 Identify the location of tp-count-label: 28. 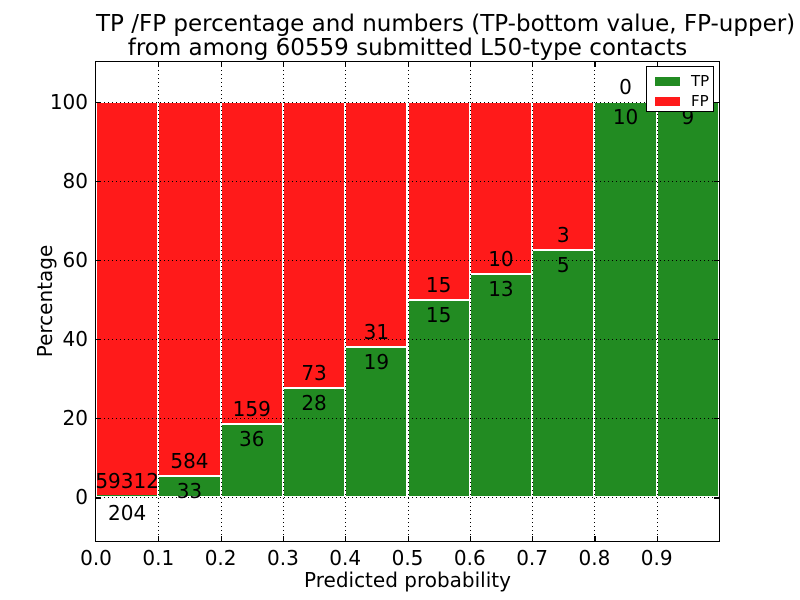
(314, 402).